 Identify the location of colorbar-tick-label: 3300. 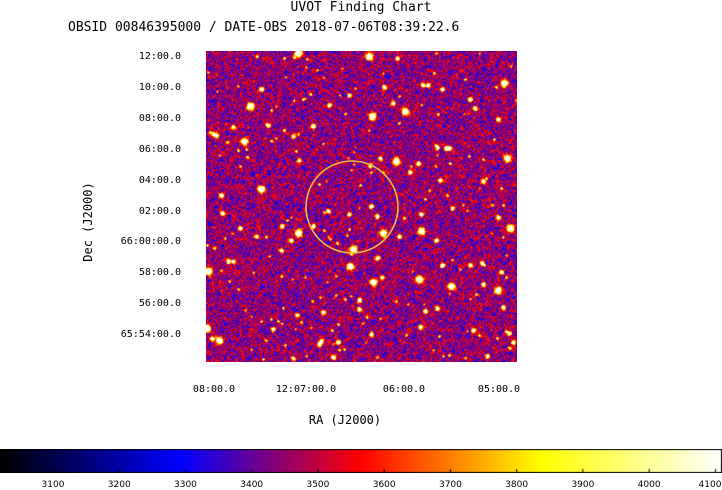
(185, 485).